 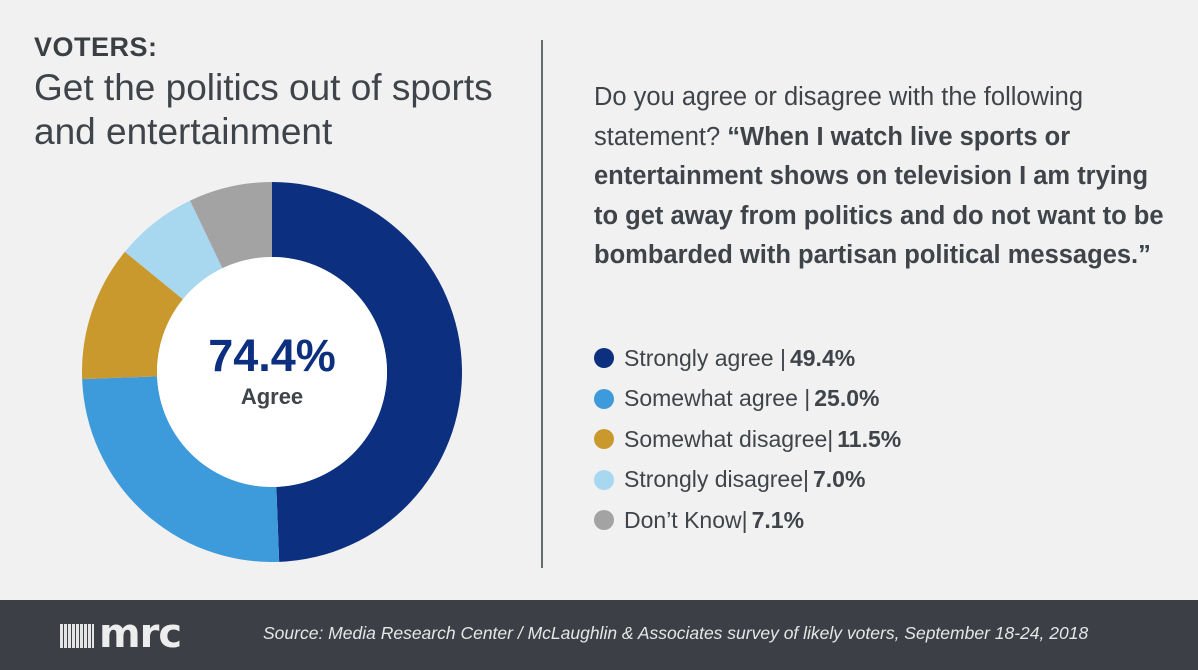 What do you see at coordinates (181, 469) in the screenshot?
I see `donut-slice-somewhat-agree` at bounding box center [181, 469].